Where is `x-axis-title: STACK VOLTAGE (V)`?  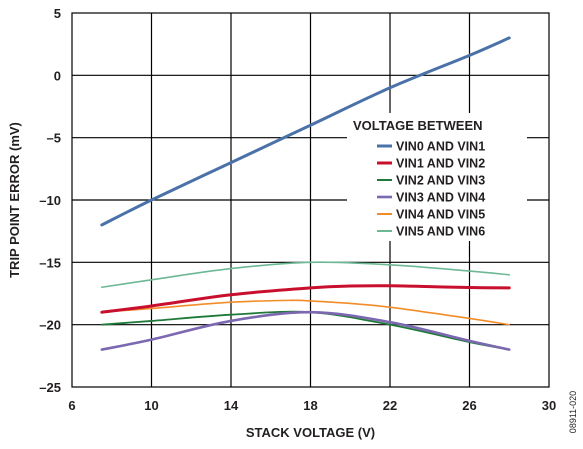 x-axis-title: STACK VOLTAGE (V) is located at coordinates (310, 432).